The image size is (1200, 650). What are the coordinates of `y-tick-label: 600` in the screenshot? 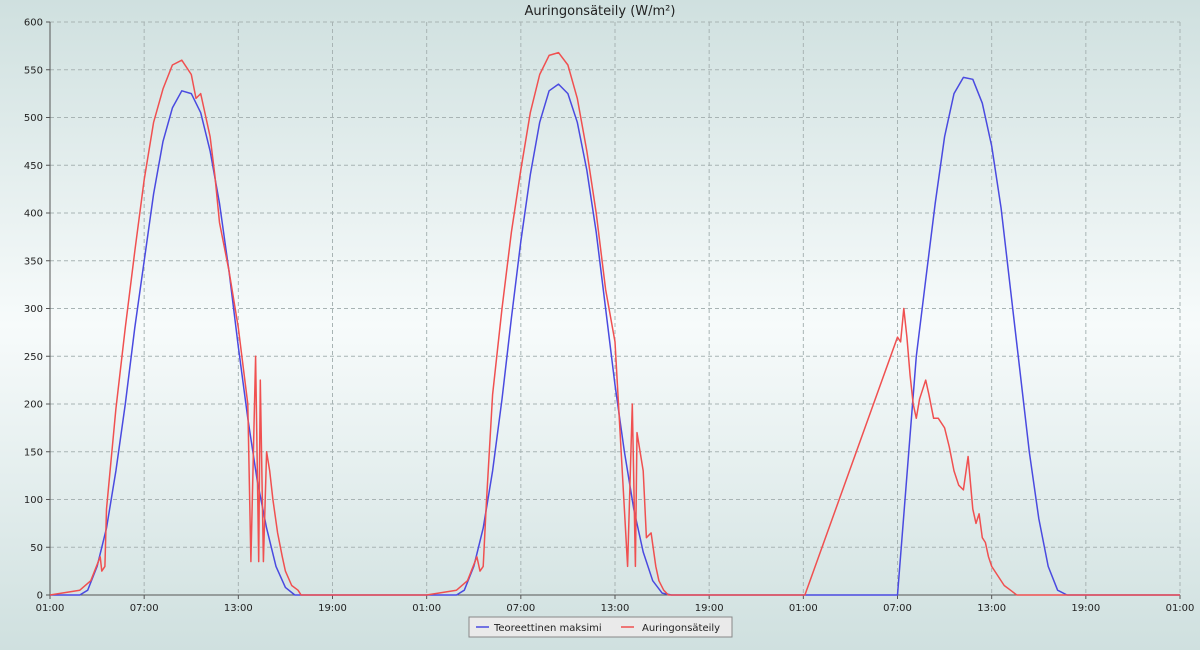 It's located at (33, 23).